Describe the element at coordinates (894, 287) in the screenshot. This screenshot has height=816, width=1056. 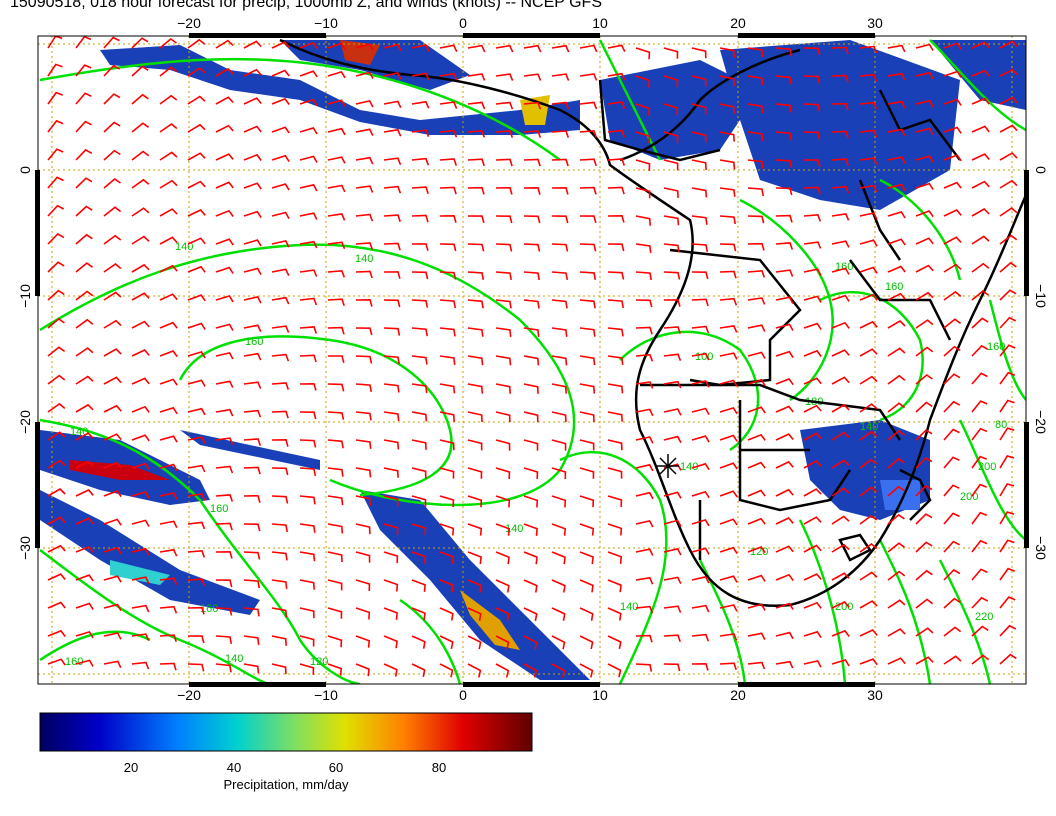
I see `svg-text: 160` at that location.